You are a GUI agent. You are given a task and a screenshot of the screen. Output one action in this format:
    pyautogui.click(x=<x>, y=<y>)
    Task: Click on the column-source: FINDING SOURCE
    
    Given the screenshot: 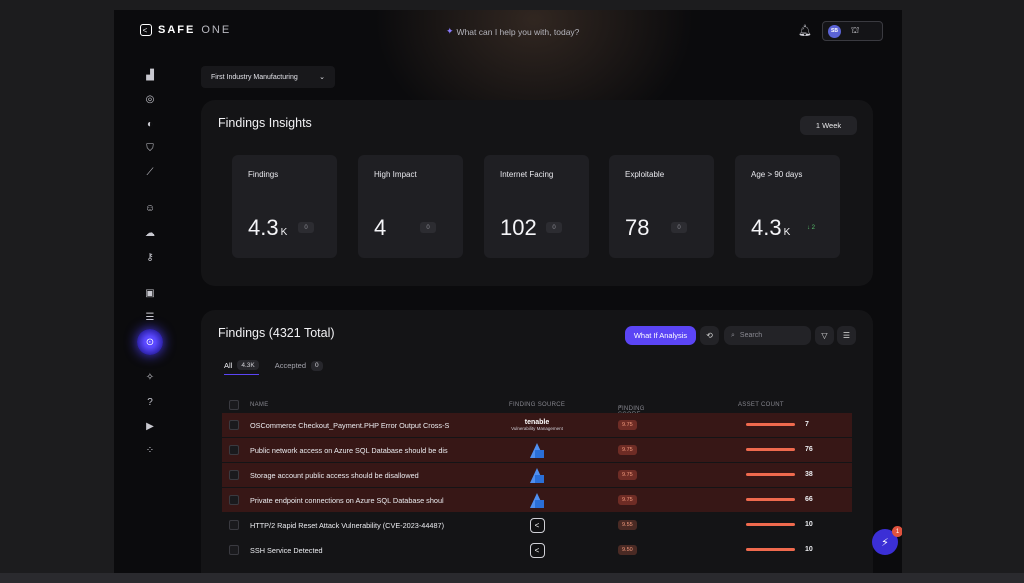 What is the action you would take?
    pyautogui.click(x=537, y=405)
    